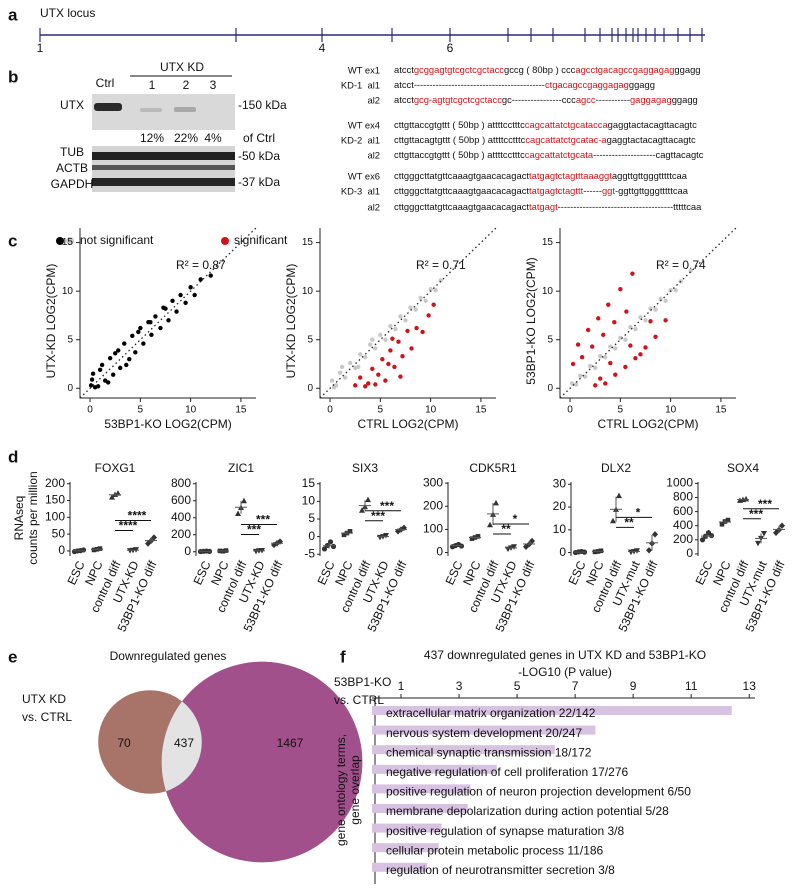 The width and height of the screenshot is (800, 891). I want to click on size-marker: -50 kDa, so click(259, 156).